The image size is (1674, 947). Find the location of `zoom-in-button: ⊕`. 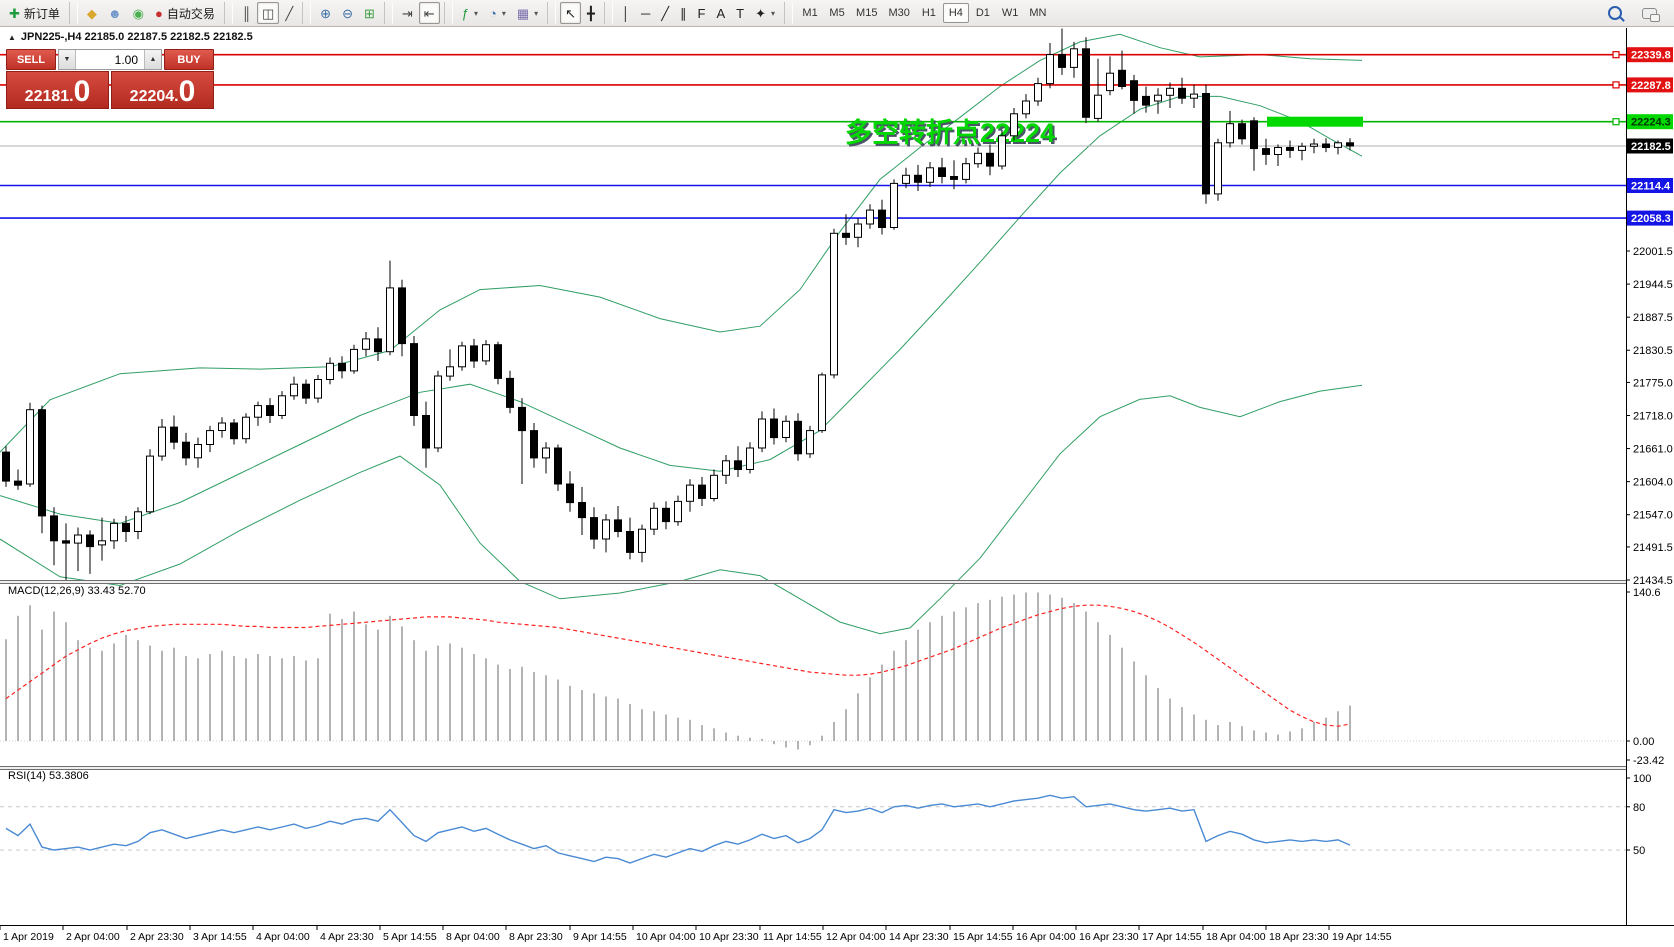

zoom-in-button: ⊕ is located at coordinates (325, 13).